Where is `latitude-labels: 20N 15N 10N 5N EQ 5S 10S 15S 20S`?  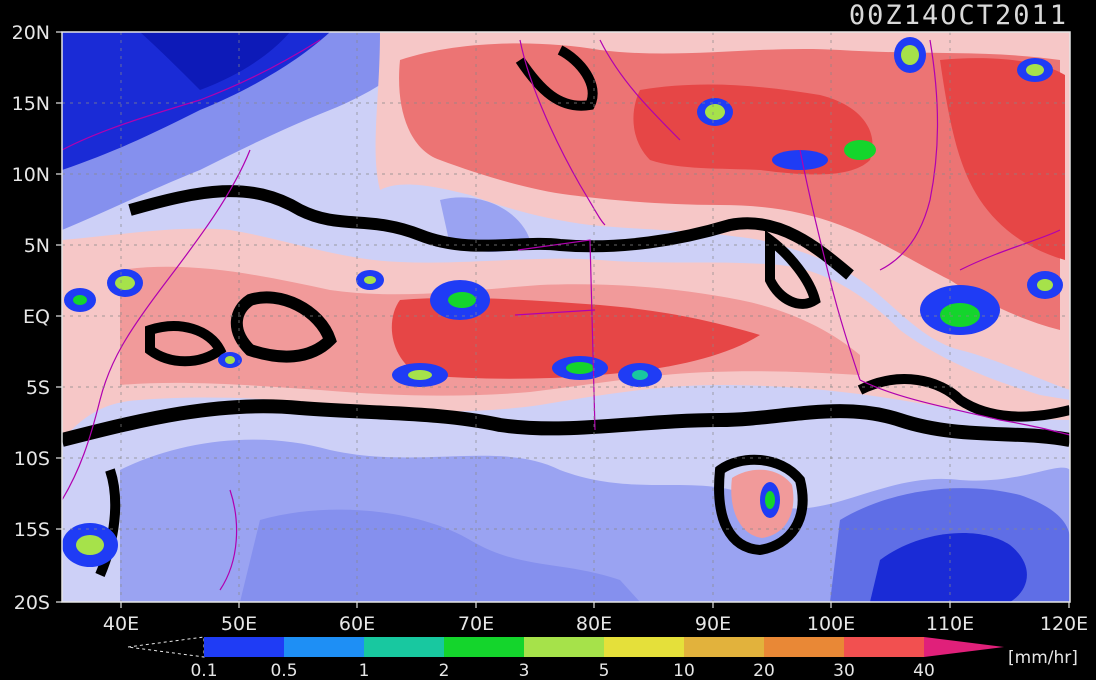
latitude-labels: 20N 15N 10N 5N EQ 5S 10S 15S 20S is located at coordinates (31, 318).